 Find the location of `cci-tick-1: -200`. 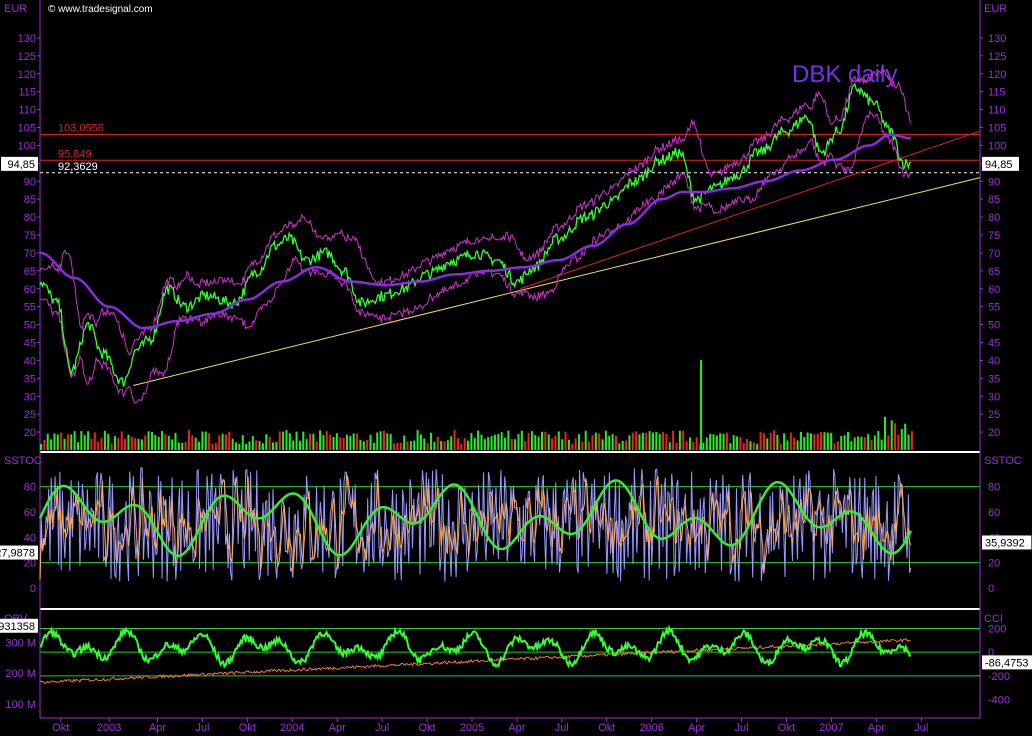

cci-tick-1: -200 is located at coordinates (999, 677).